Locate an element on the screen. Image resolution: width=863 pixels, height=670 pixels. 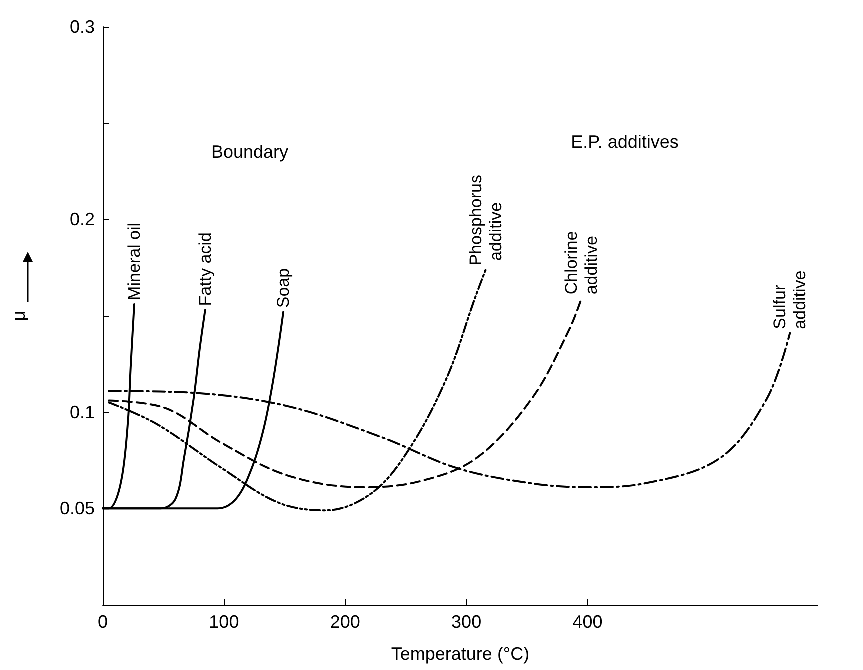
text: Chlorine additive is located at coordinates (582, 260).